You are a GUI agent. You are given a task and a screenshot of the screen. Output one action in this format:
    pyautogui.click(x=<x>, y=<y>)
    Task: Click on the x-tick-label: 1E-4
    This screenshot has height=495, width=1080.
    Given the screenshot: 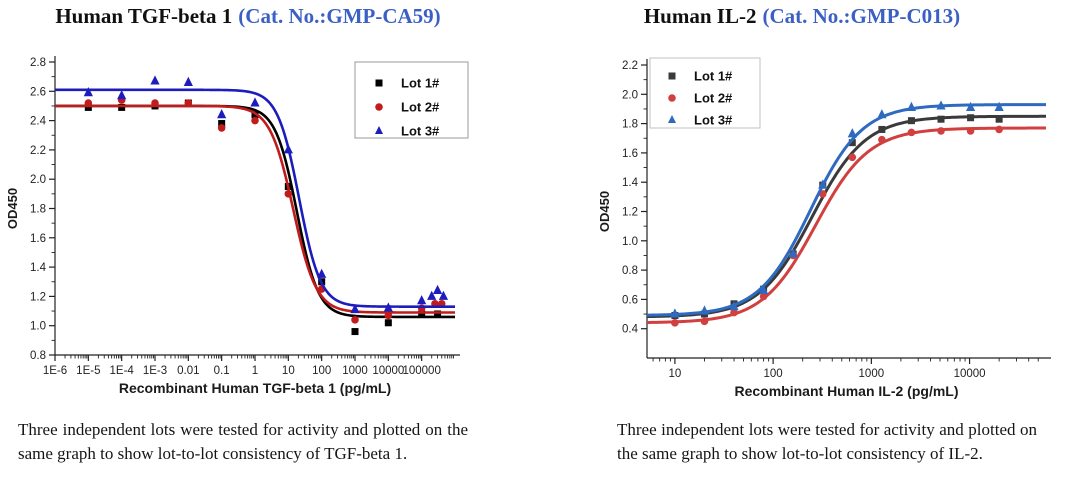 What is the action you would take?
    pyautogui.click(x=122, y=371)
    